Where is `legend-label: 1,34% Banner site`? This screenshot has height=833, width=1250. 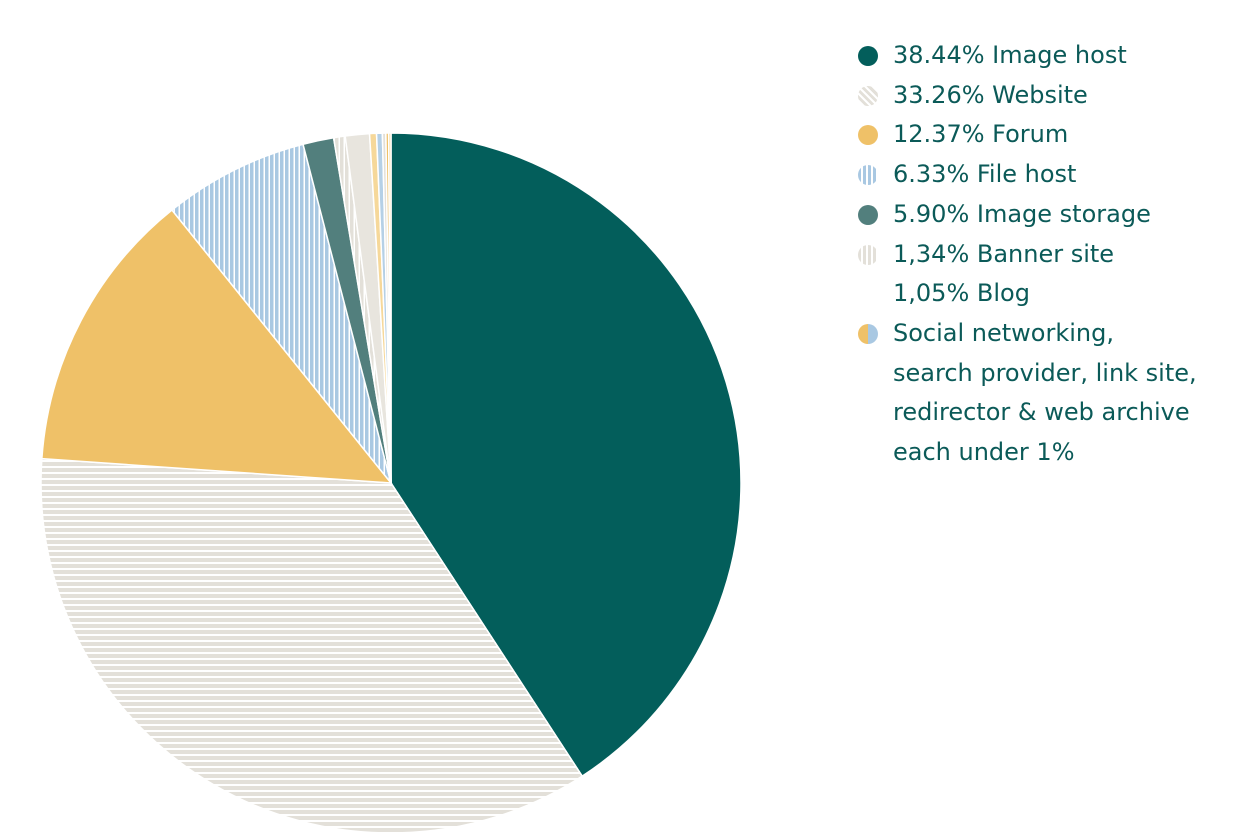
legend-label: 1,34% Banner site is located at coordinates (1064, 255).